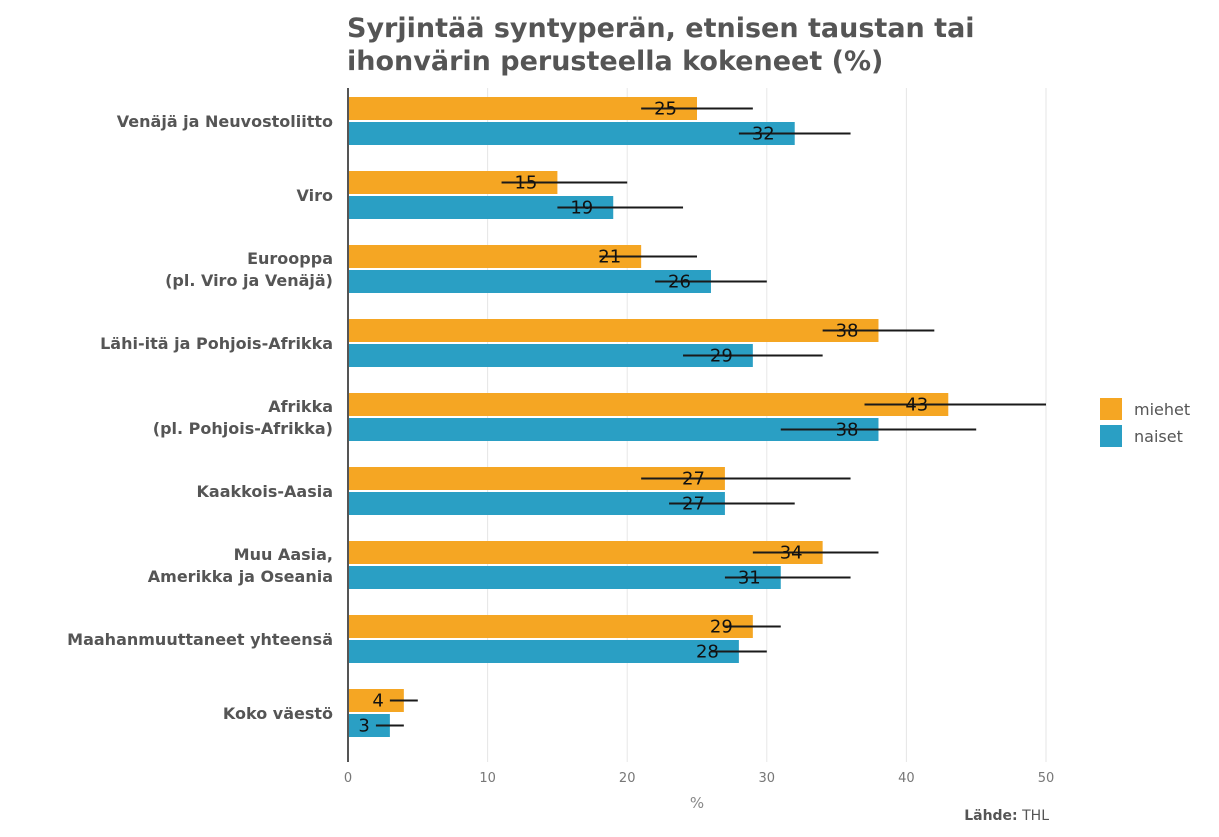 Image resolution: width=1219 pixels, height=837 pixels. What do you see at coordinates (615, 61) in the screenshot?
I see `chart-title-line-2: ihonvärin perusteella kokeneet (%)` at bounding box center [615, 61].